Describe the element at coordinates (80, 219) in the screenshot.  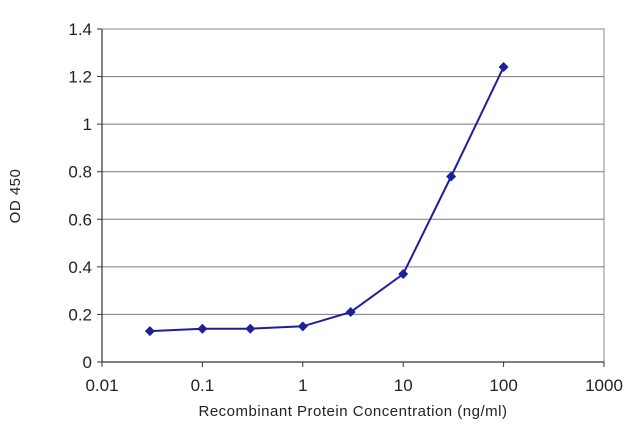
I see `y-tick-label: 0.6` at that location.